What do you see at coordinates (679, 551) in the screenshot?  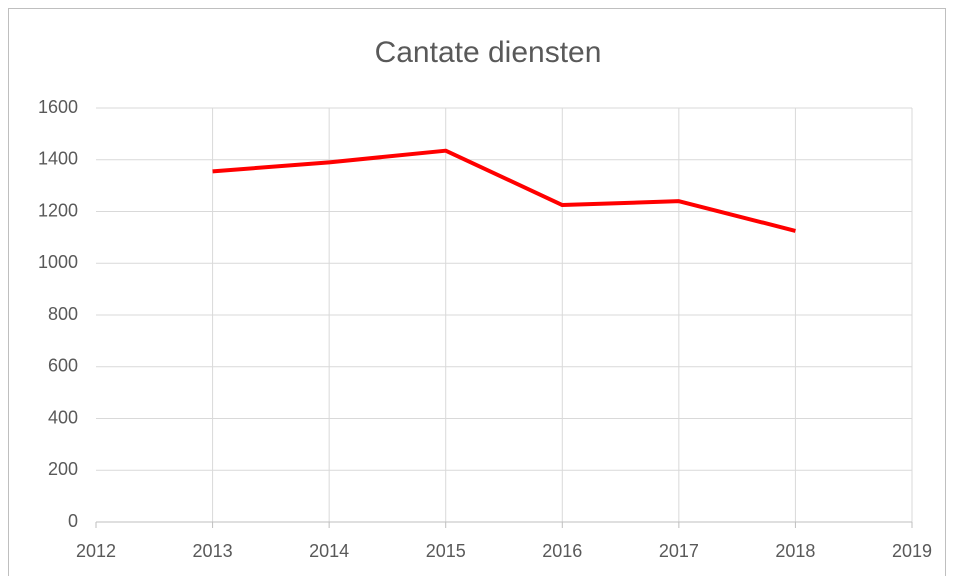 I see `x-tick-label: 2017` at bounding box center [679, 551].